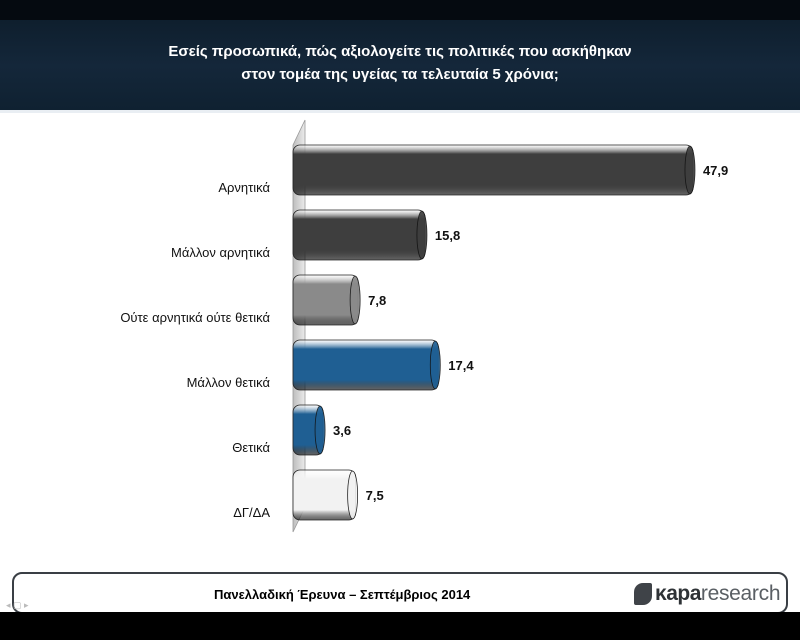 The height and width of the screenshot is (640, 800). Describe the element at coordinates (342, 594) in the screenshot. I see `survey-caption: Πανελλαδική Έρευνα – Σεπτέμβριος 2014` at that location.